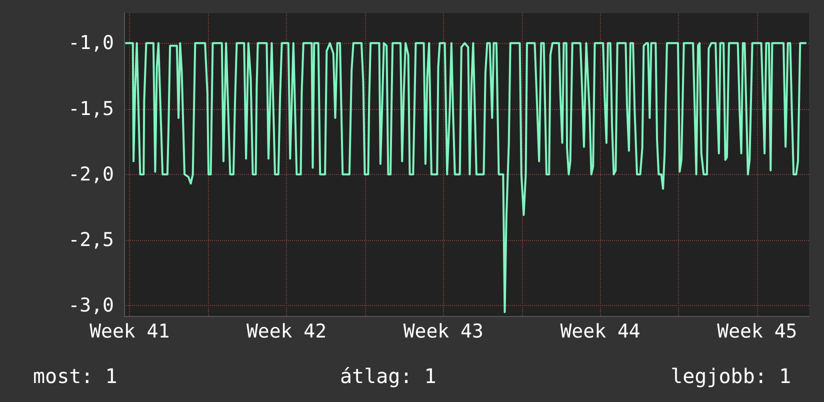 This screenshot has width=824, height=402. What do you see at coordinates (130, 331) in the screenshot?
I see `x-tick-label: Week 41` at bounding box center [130, 331].